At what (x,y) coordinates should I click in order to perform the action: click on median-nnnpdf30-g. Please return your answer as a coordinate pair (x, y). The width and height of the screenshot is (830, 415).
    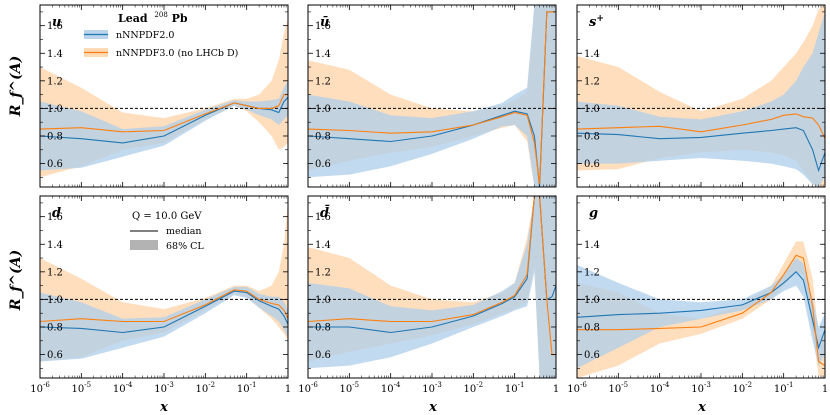
    Looking at the image, I should click on (701, 310).